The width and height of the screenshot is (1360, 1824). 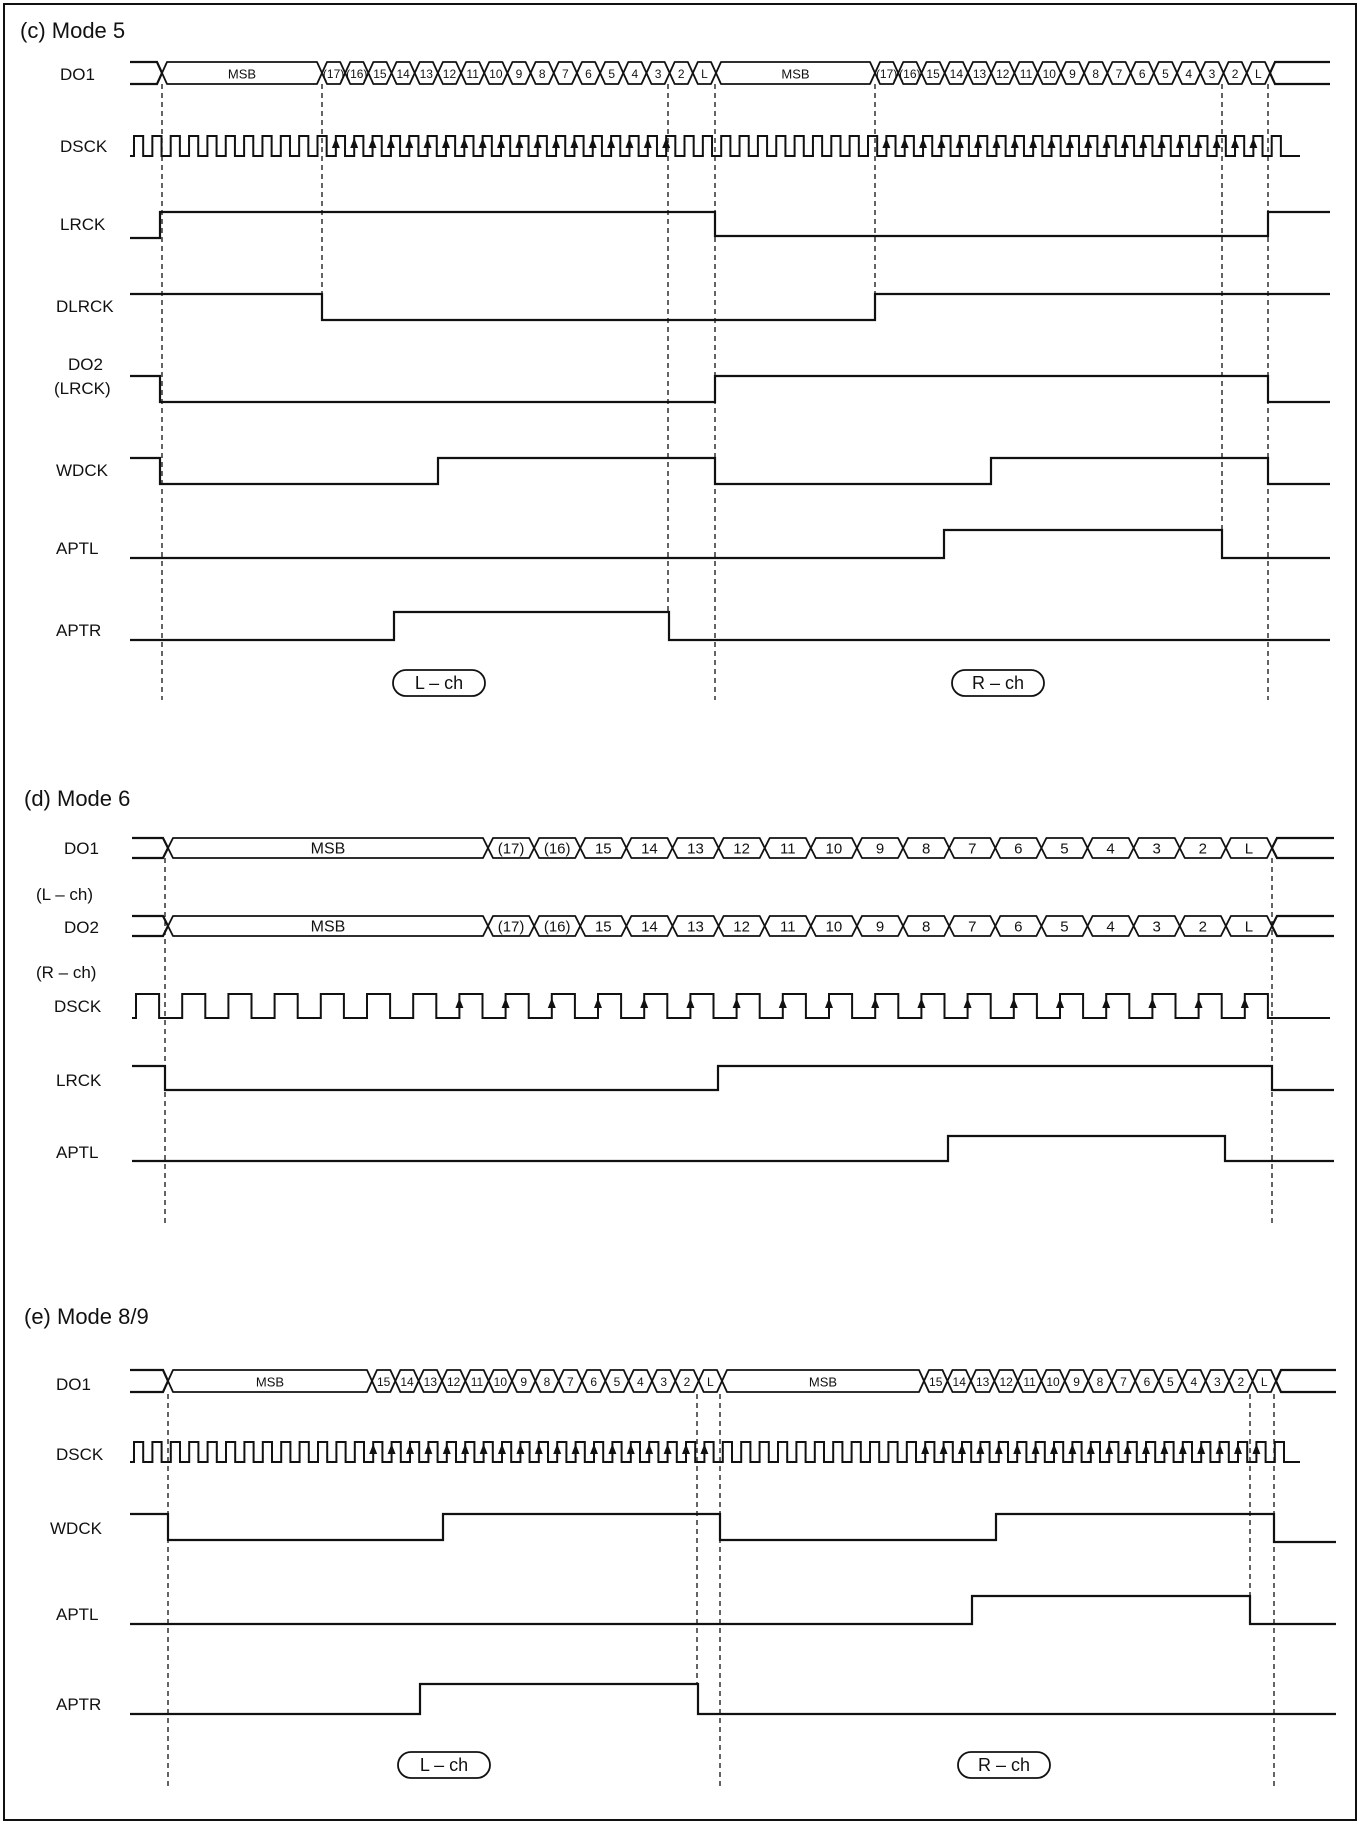 I want to click on bus-field-label: 10, so click(x=1050, y=74).